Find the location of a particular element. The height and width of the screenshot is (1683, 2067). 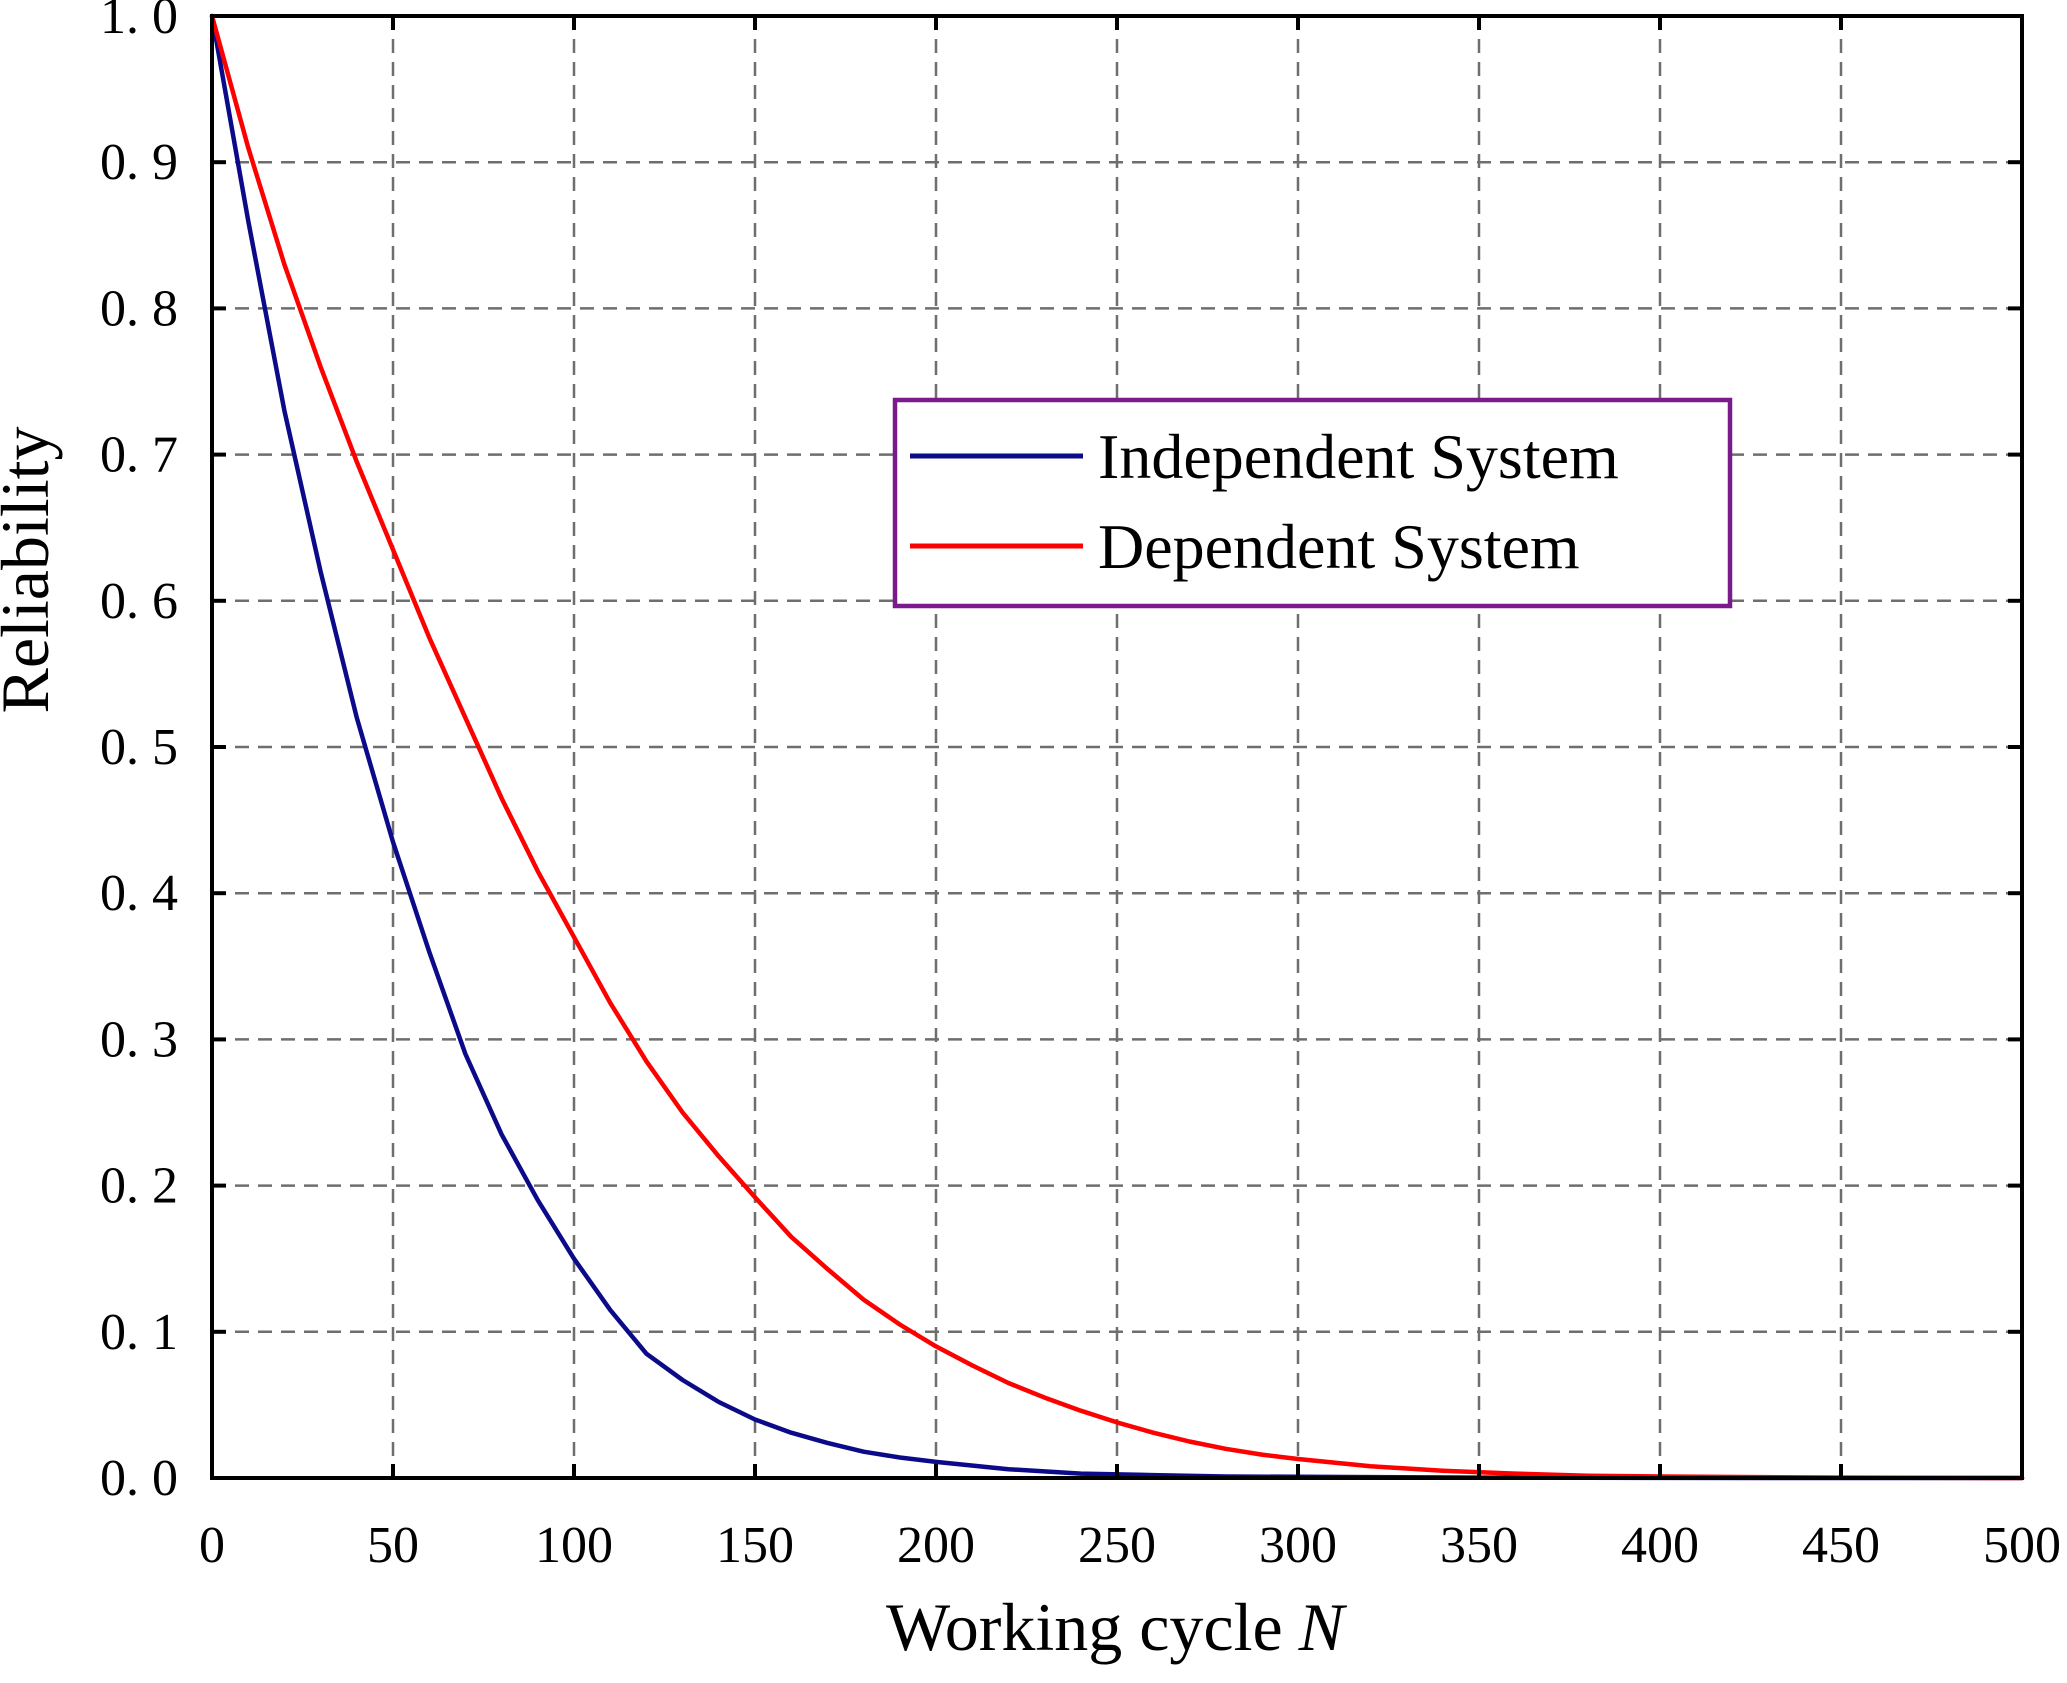

y-tick-label: 0. 2 is located at coordinates (139, 1186).